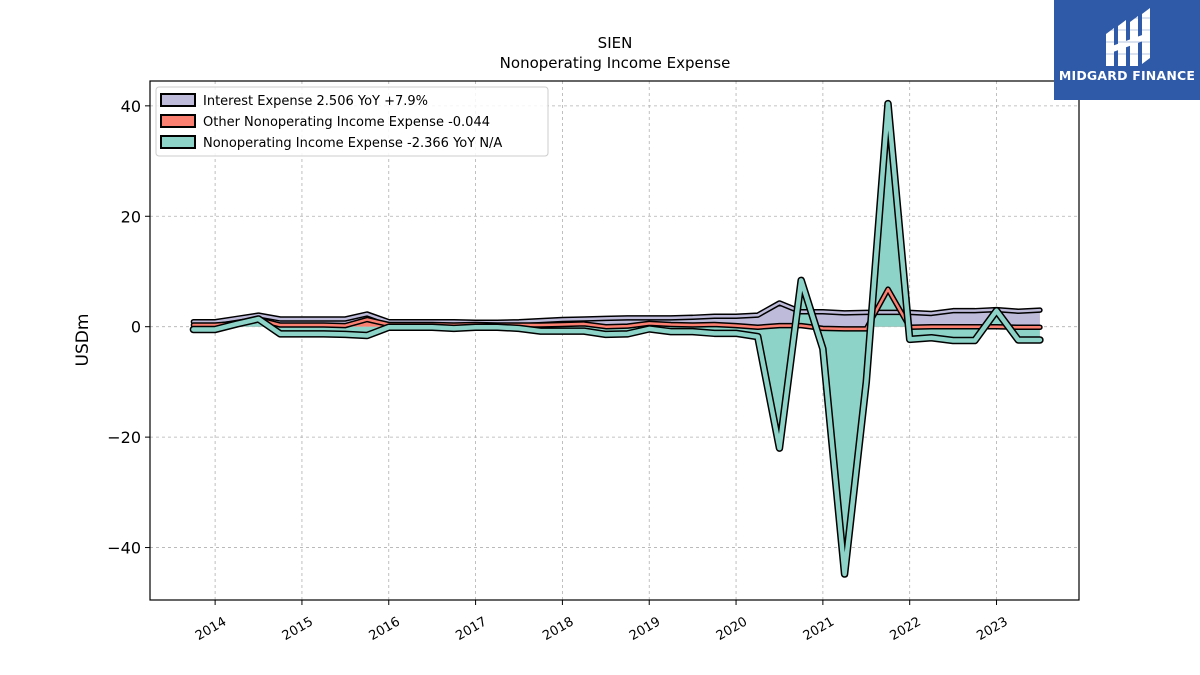 The height and width of the screenshot is (675, 1200). I want to click on brand-logo: MIDGARD FINANCE, so click(1127, 50).